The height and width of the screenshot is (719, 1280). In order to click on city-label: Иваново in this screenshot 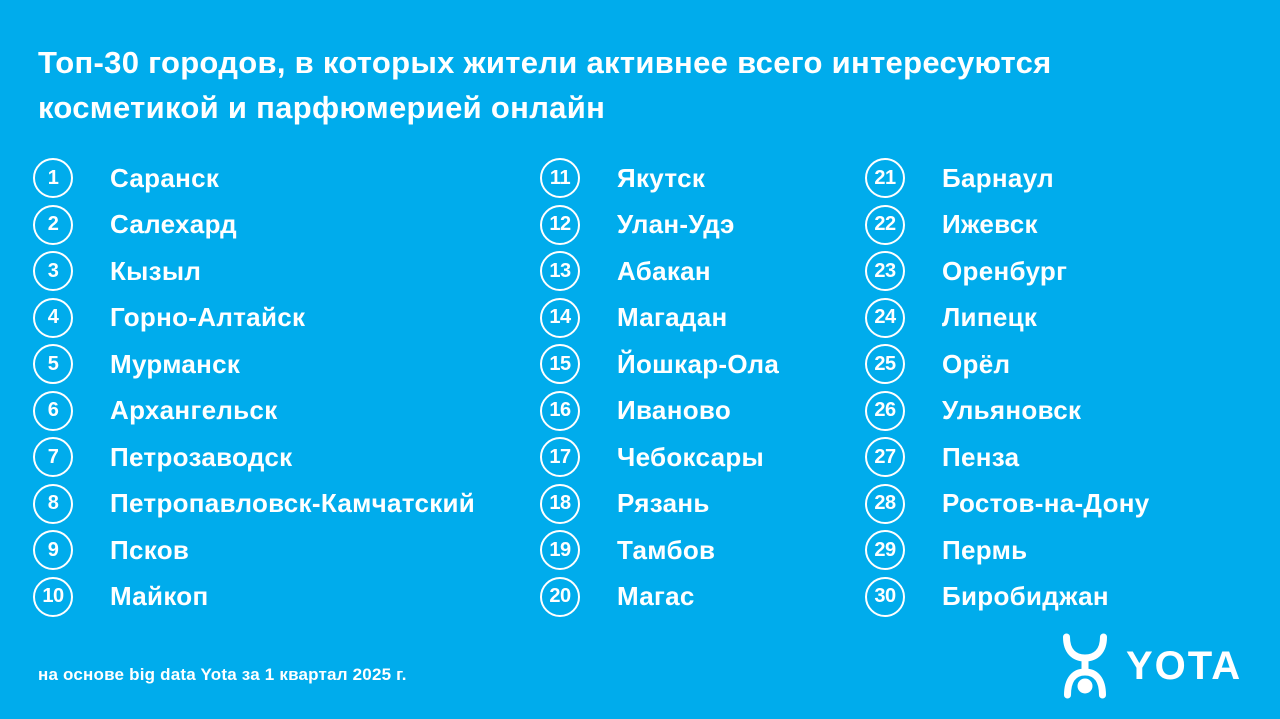, I will do `click(674, 410)`.